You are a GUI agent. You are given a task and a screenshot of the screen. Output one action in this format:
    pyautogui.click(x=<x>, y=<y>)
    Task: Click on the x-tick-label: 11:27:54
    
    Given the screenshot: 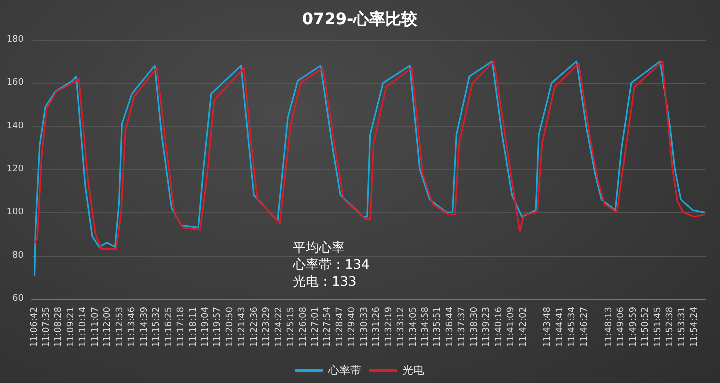 What is the action you would take?
    pyautogui.click(x=328, y=327)
    